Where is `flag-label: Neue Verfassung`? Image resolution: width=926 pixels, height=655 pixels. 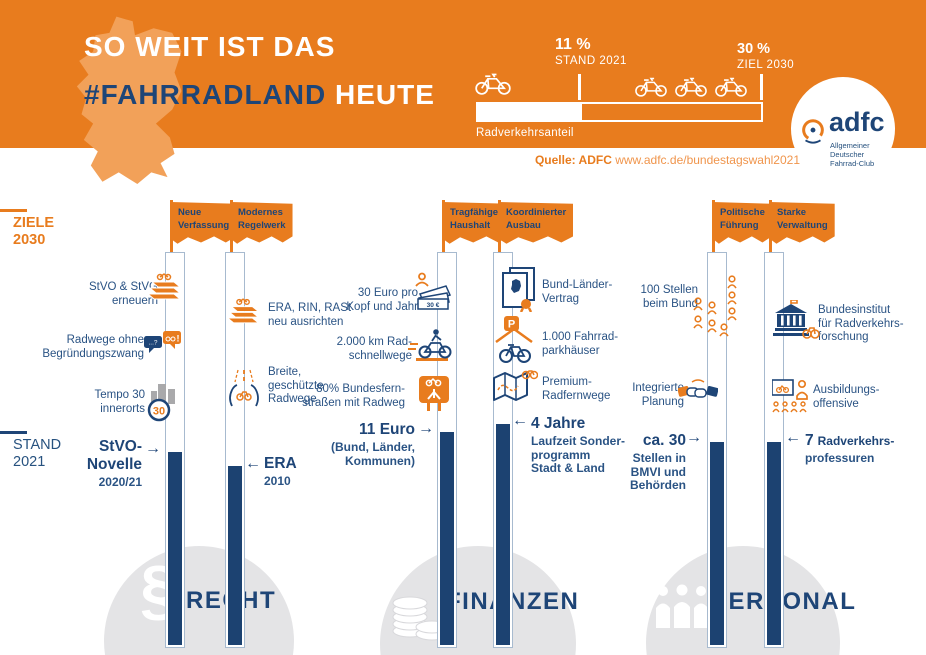 flag-label: Neue Verfassung is located at coordinates (204, 219).